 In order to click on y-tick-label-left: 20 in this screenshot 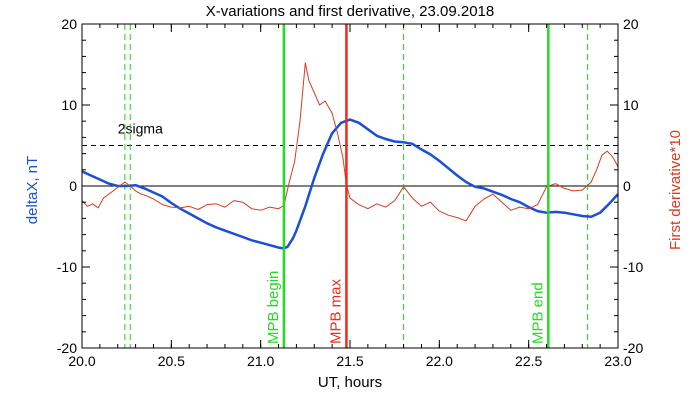, I will do `click(69, 24)`.